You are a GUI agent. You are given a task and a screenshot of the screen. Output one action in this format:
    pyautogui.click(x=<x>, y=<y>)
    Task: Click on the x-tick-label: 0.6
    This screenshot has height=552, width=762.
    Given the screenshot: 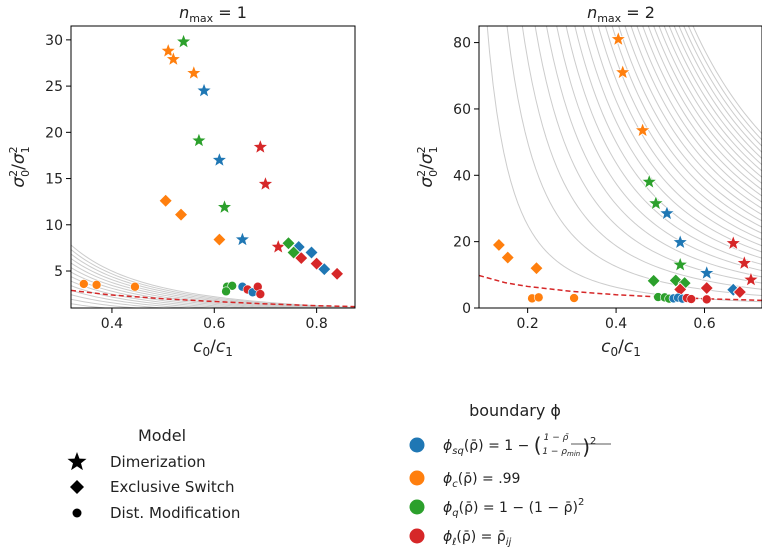 What is the action you would take?
    pyautogui.click(x=704, y=324)
    